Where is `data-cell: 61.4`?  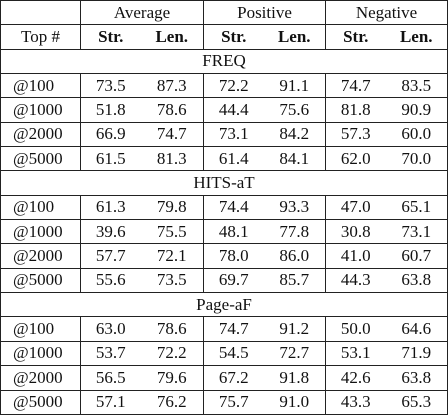
data-cell: 61.4 is located at coordinates (233, 159).